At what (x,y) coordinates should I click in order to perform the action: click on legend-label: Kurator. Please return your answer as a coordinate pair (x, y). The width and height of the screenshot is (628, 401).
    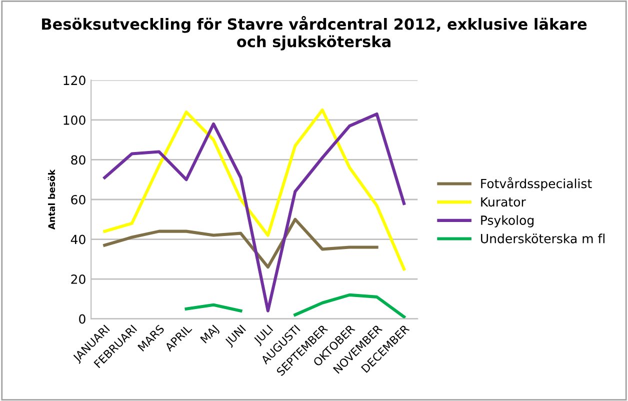
    Looking at the image, I should click on (503, 202).